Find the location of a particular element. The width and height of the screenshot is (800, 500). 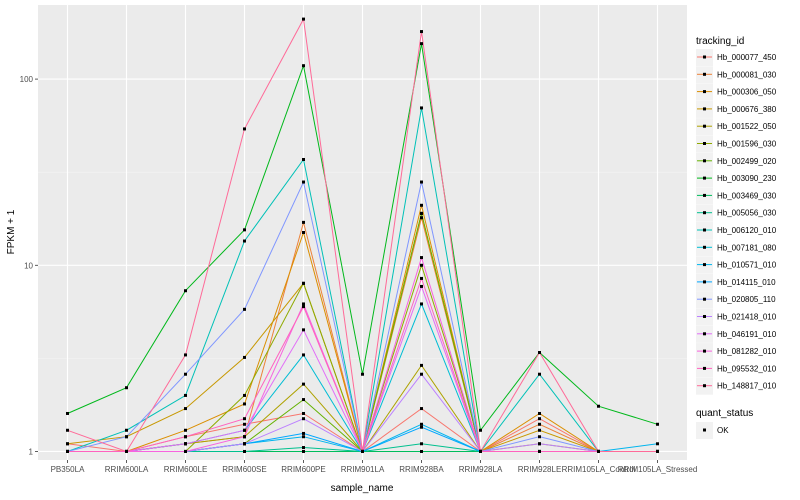

legend-item: Hb_005056_030 is located at coordinates (736, 213).